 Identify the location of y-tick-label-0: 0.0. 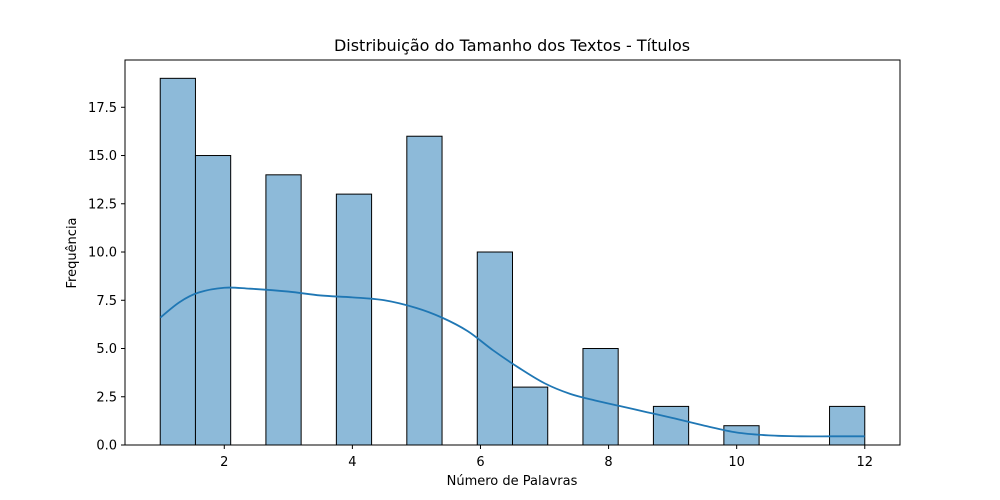
(106, 446).